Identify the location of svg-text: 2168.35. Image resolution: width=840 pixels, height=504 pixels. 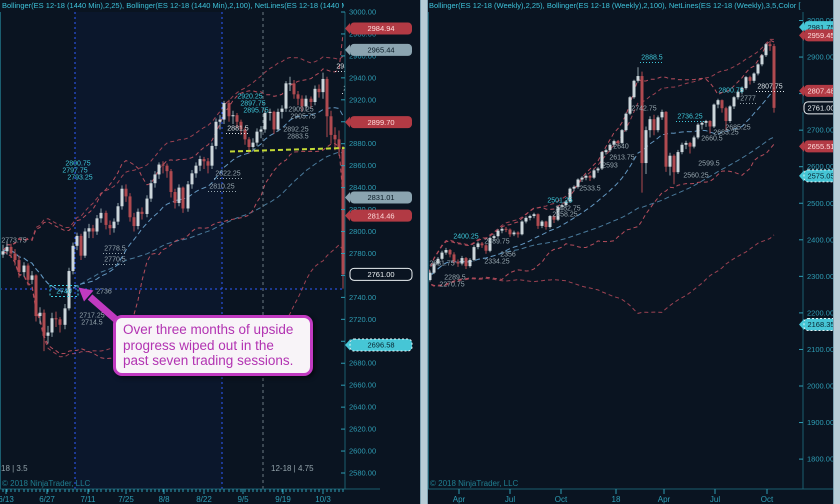
(820, 324).